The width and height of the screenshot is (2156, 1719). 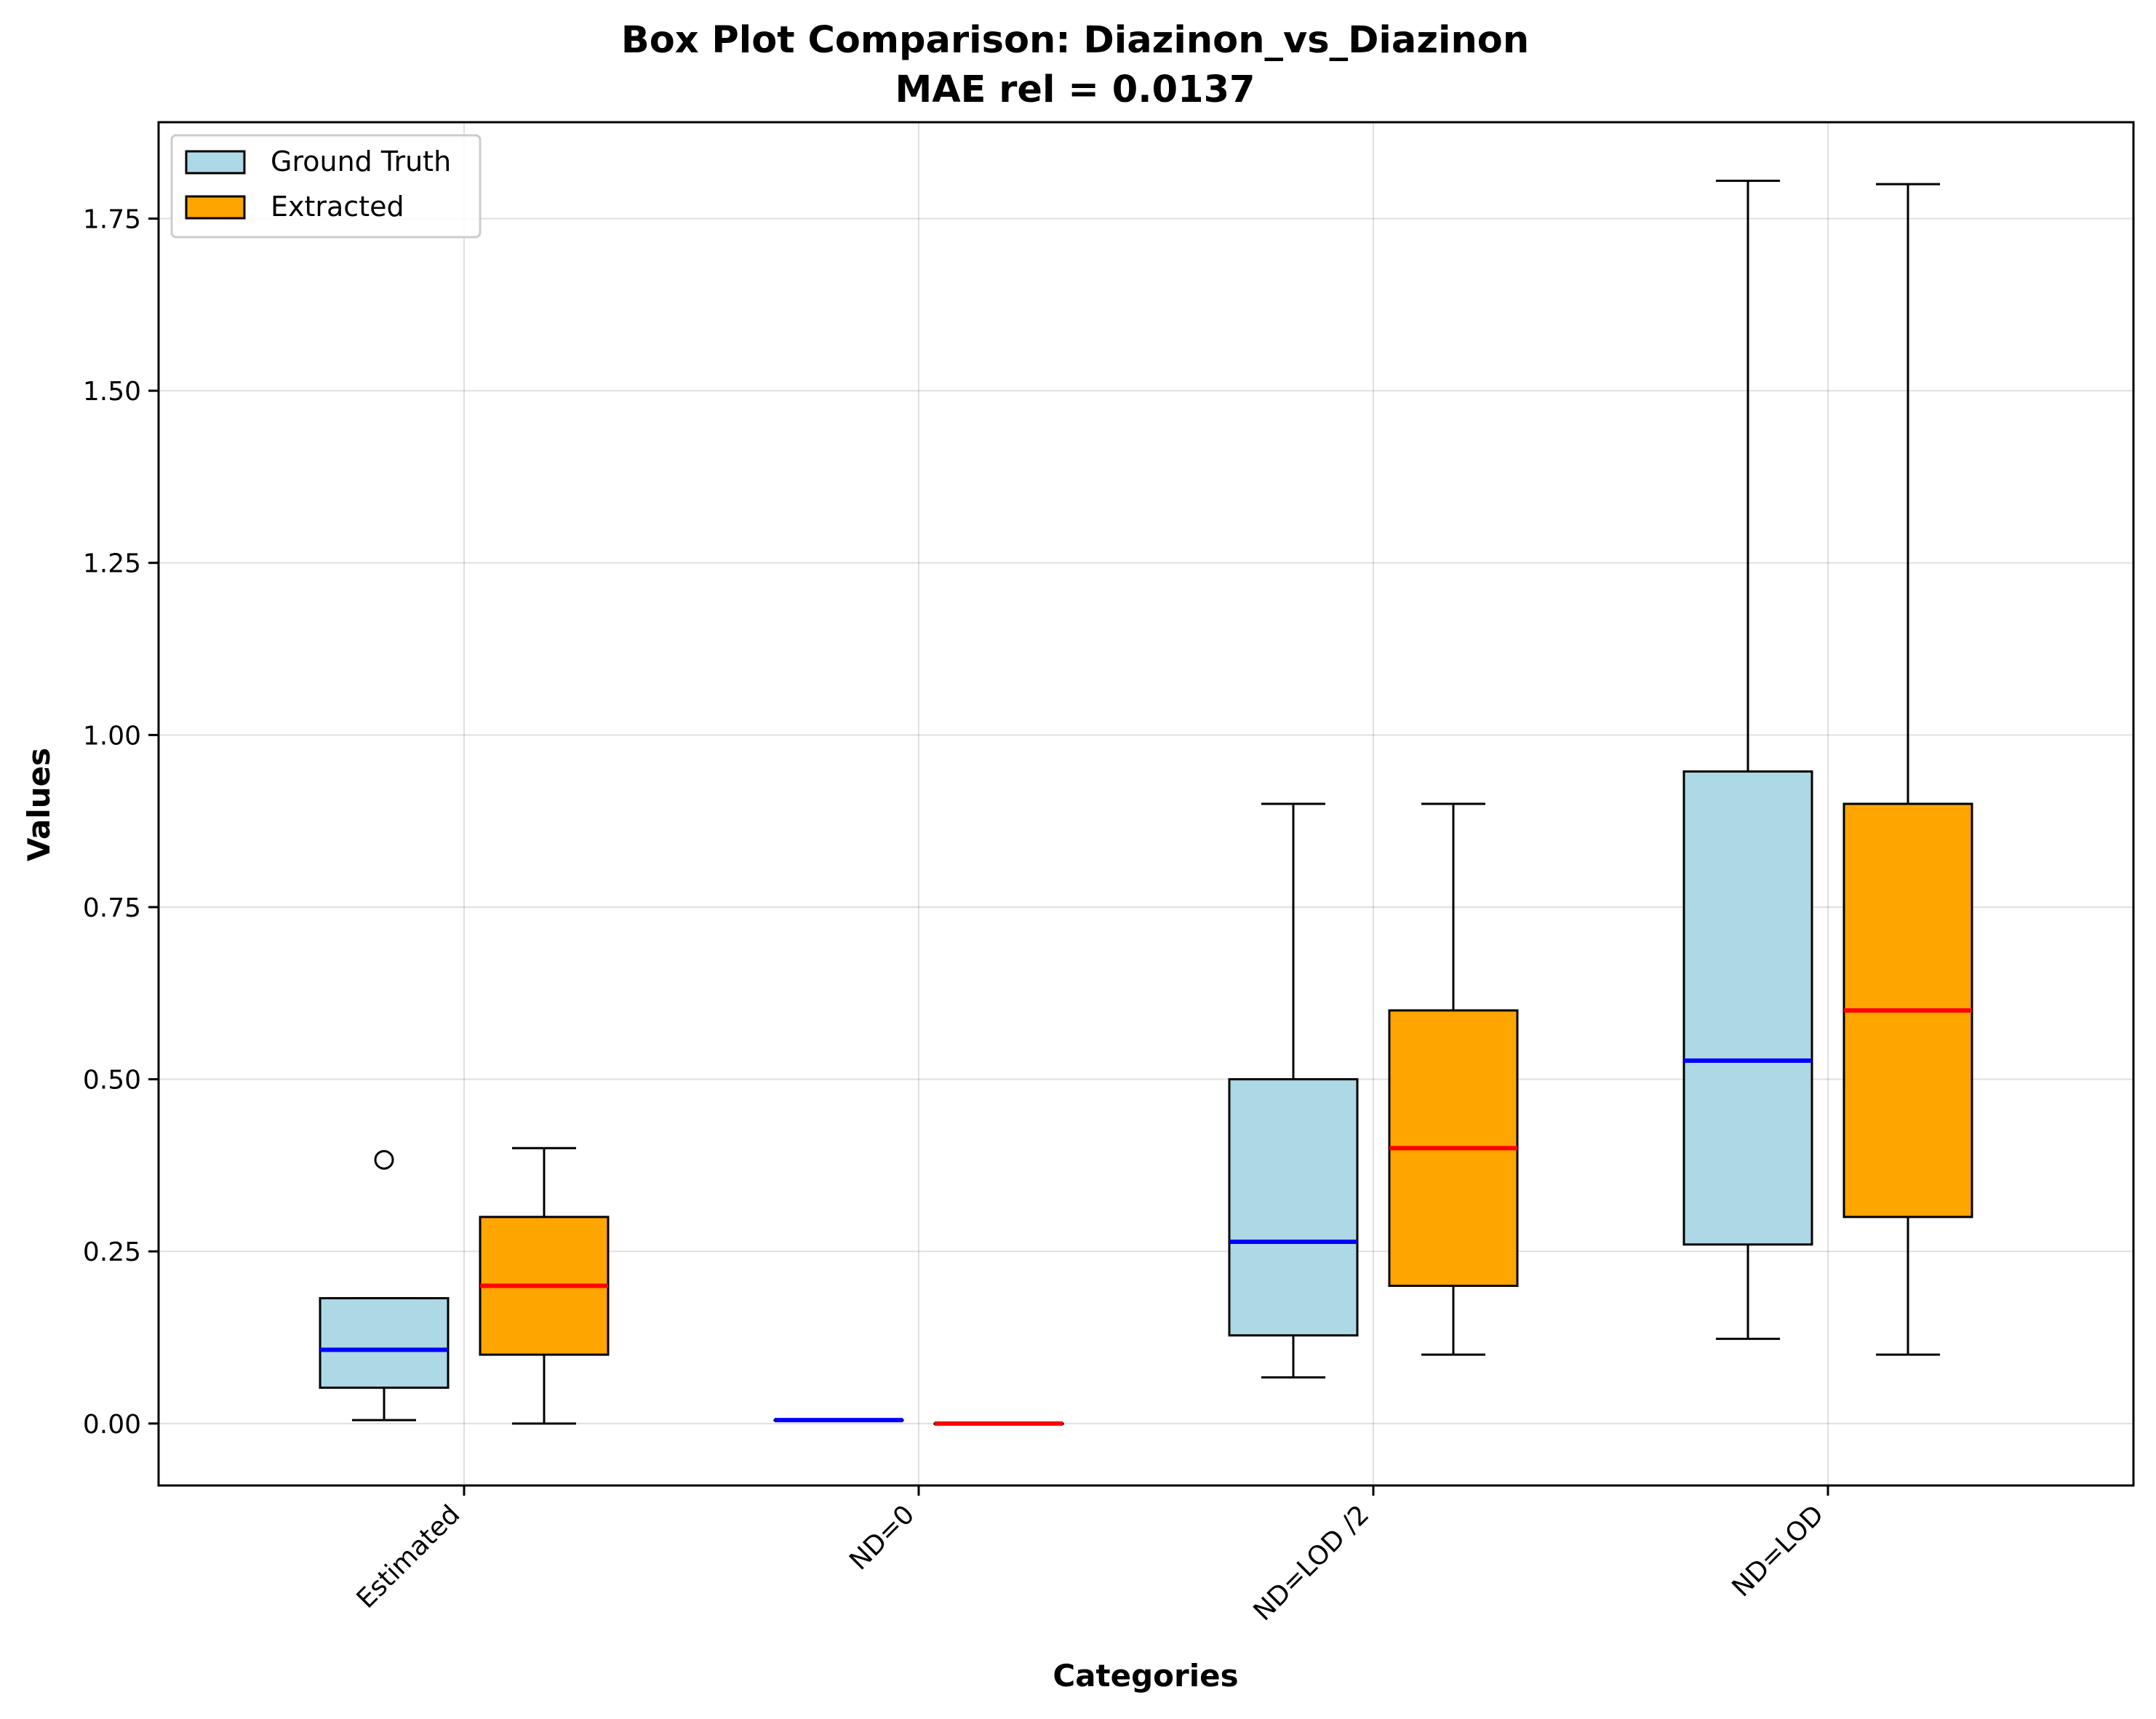 I want to click on x-axis-label: Categories, so click(x=1145, y=1676).